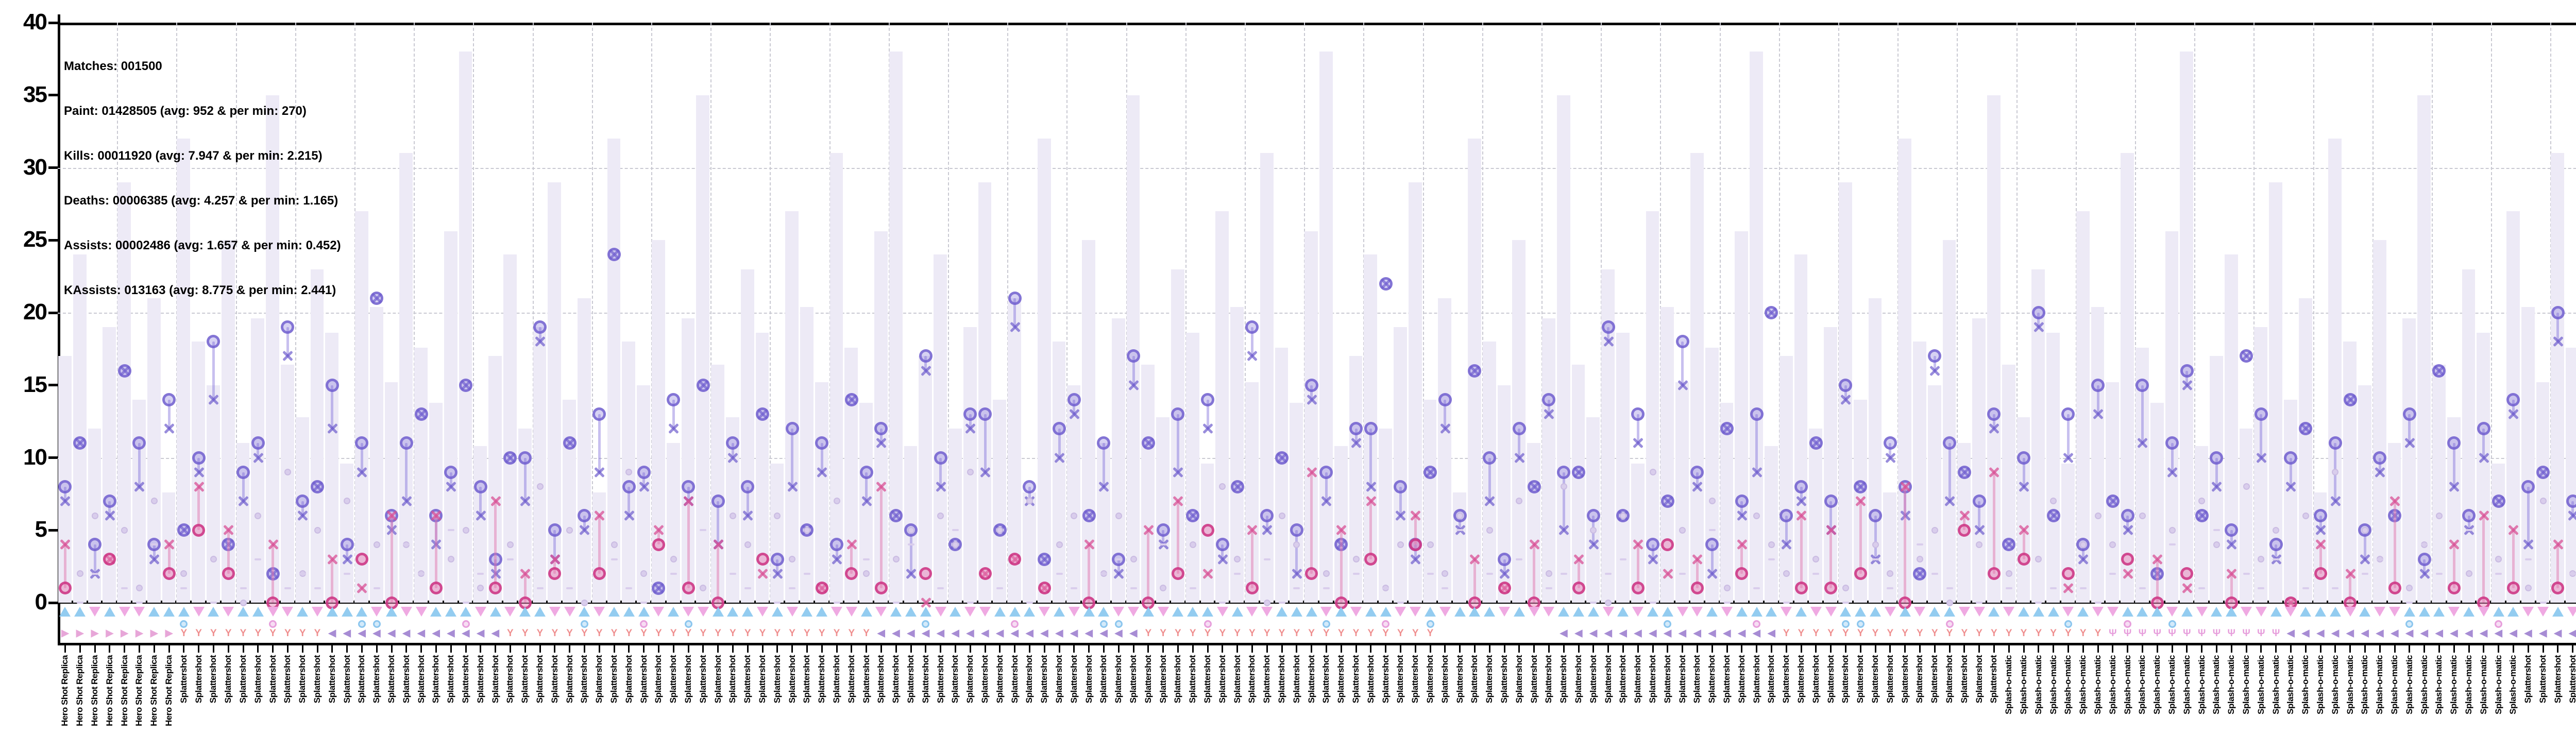  What do you see at coordinates (53, 167) in the screenshot?
I see `left-axis-tick` at bounding box center [53, 167].